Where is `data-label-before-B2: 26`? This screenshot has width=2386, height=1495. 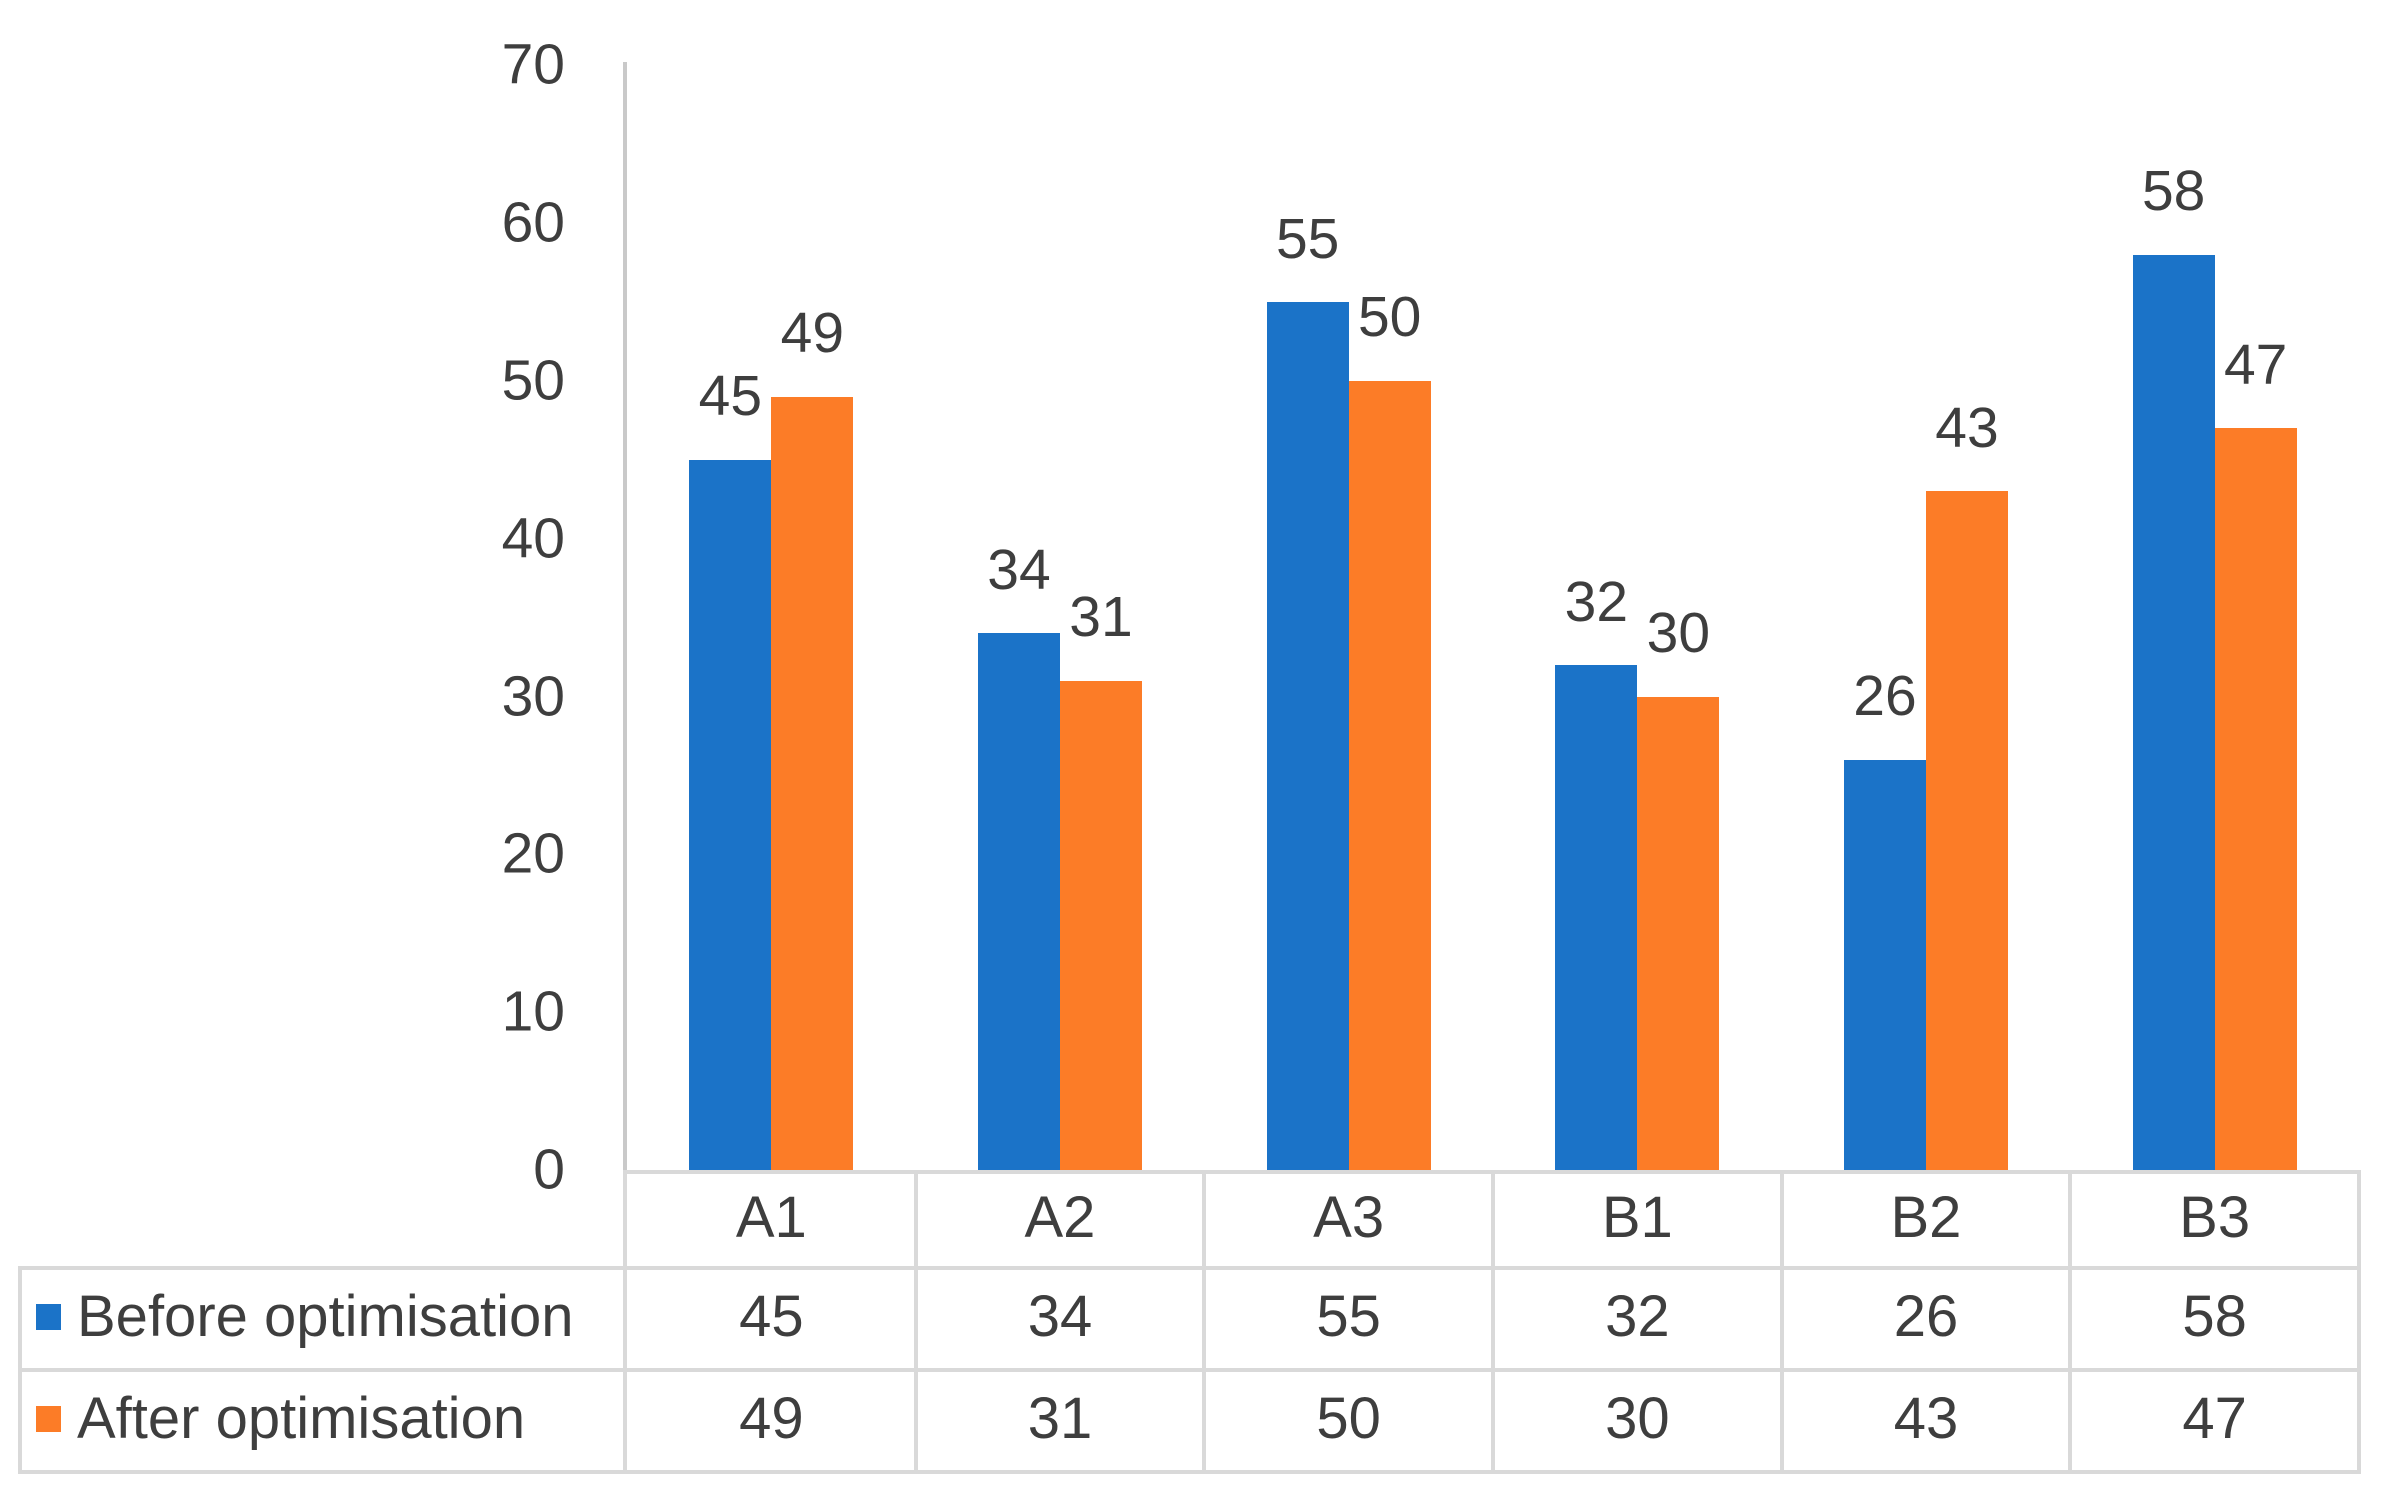 data-label-before-B2: 26 is located at coordinates (1885, 696).